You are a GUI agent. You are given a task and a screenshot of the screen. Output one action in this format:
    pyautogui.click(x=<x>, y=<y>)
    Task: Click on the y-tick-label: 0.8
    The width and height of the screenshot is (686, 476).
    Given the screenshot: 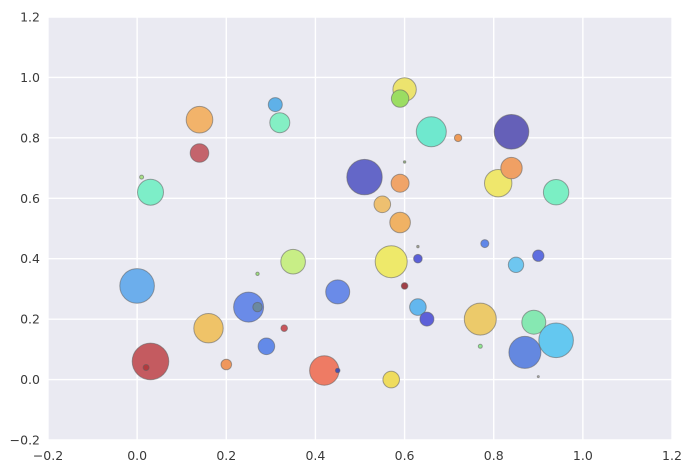 What is the action you would take?
    pyautogui.click(x=30, y=137)
    